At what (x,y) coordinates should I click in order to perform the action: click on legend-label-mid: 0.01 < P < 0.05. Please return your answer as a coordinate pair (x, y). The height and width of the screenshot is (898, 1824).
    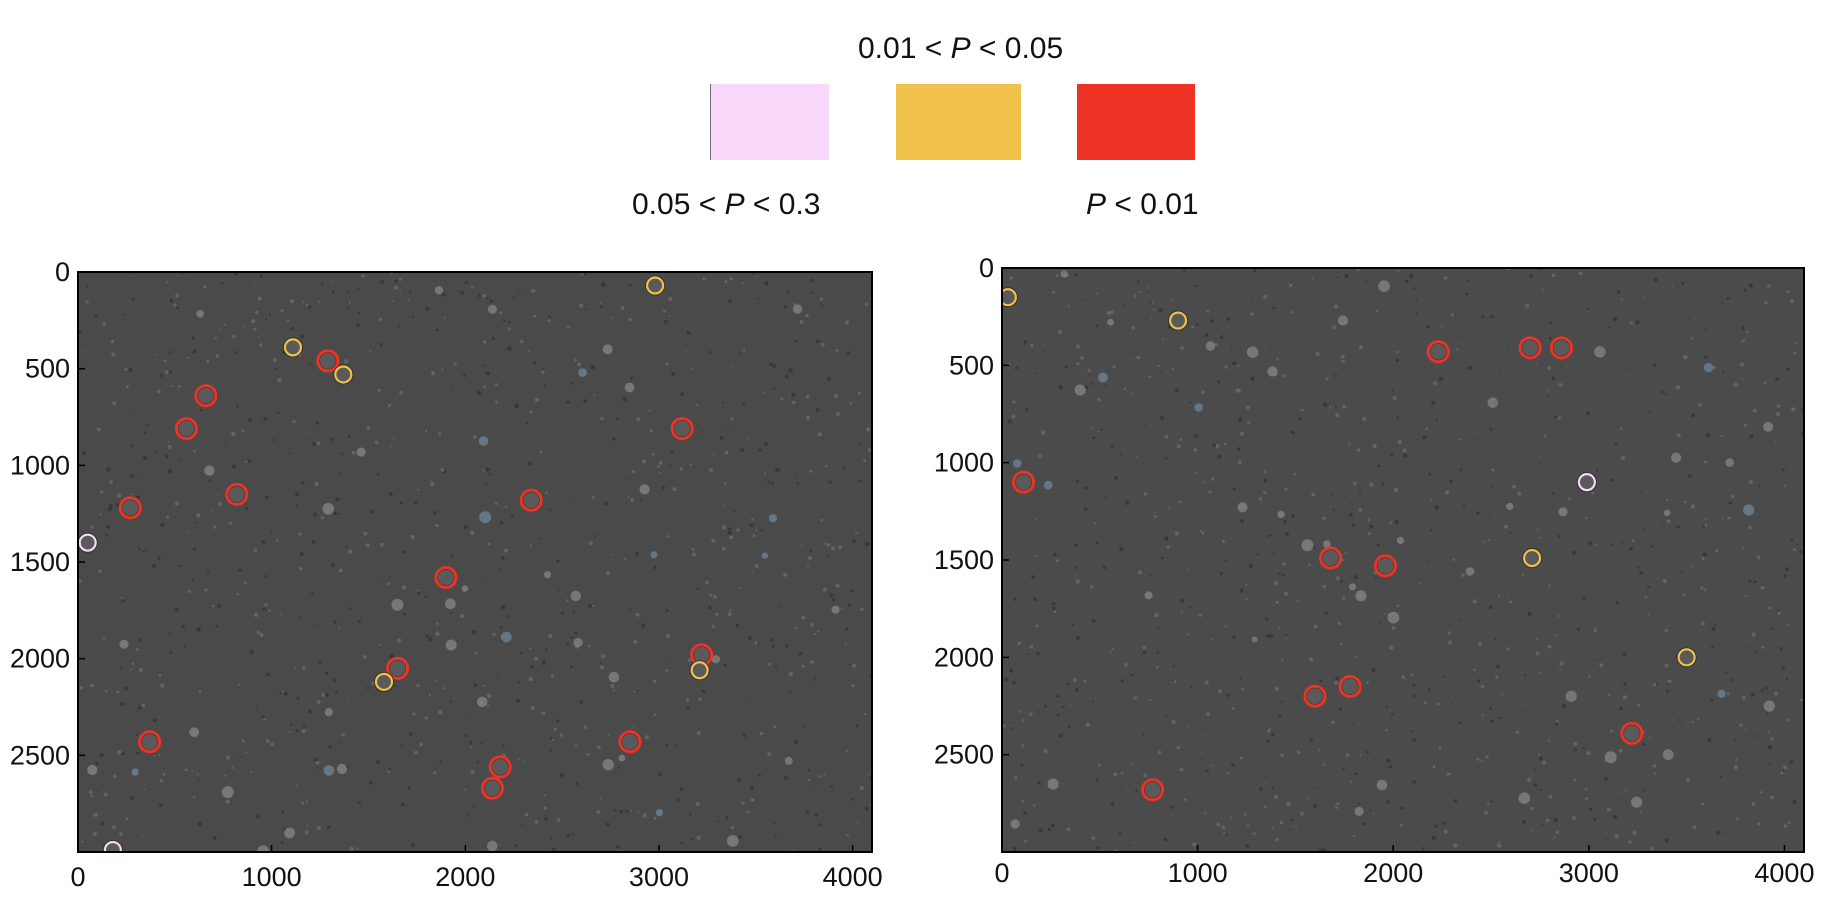
    Looking at the image, I should click on (961, 48).